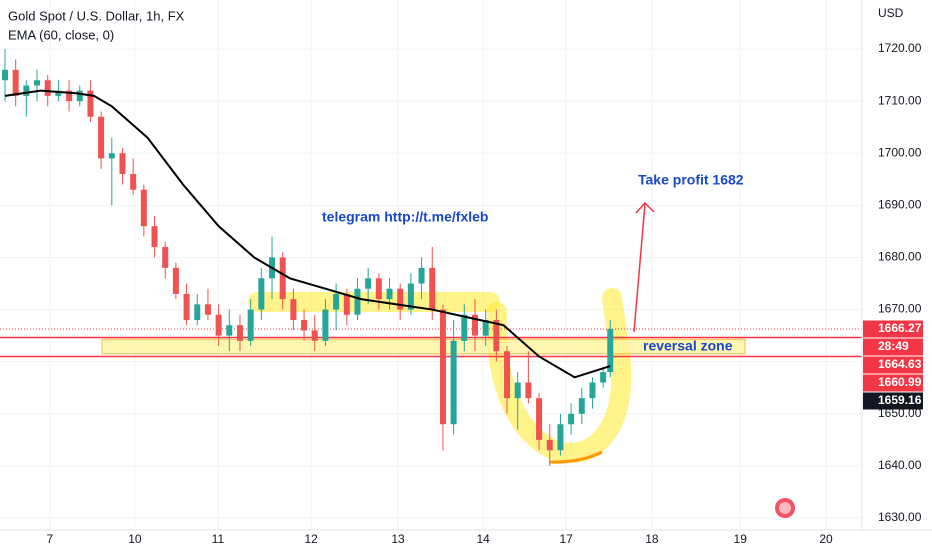  What do you see at coordinates (576, 457) in the screenshot?
I see `highlight-underline` at bounding box center [576, 457].